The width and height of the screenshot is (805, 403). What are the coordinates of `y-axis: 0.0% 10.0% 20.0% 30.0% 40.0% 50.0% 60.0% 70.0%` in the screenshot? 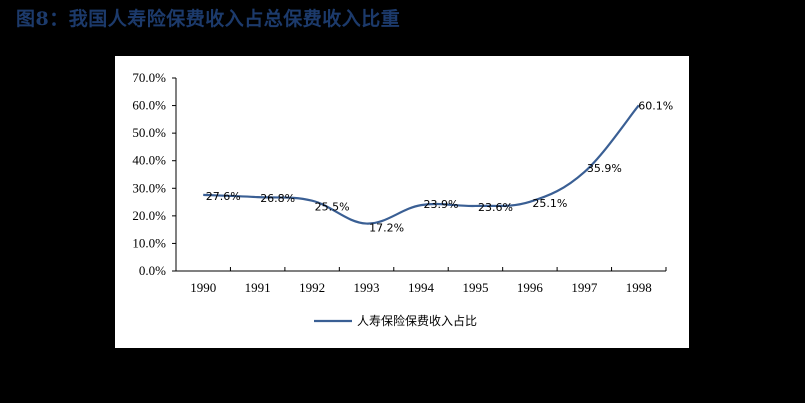 It's located at (154, 174).